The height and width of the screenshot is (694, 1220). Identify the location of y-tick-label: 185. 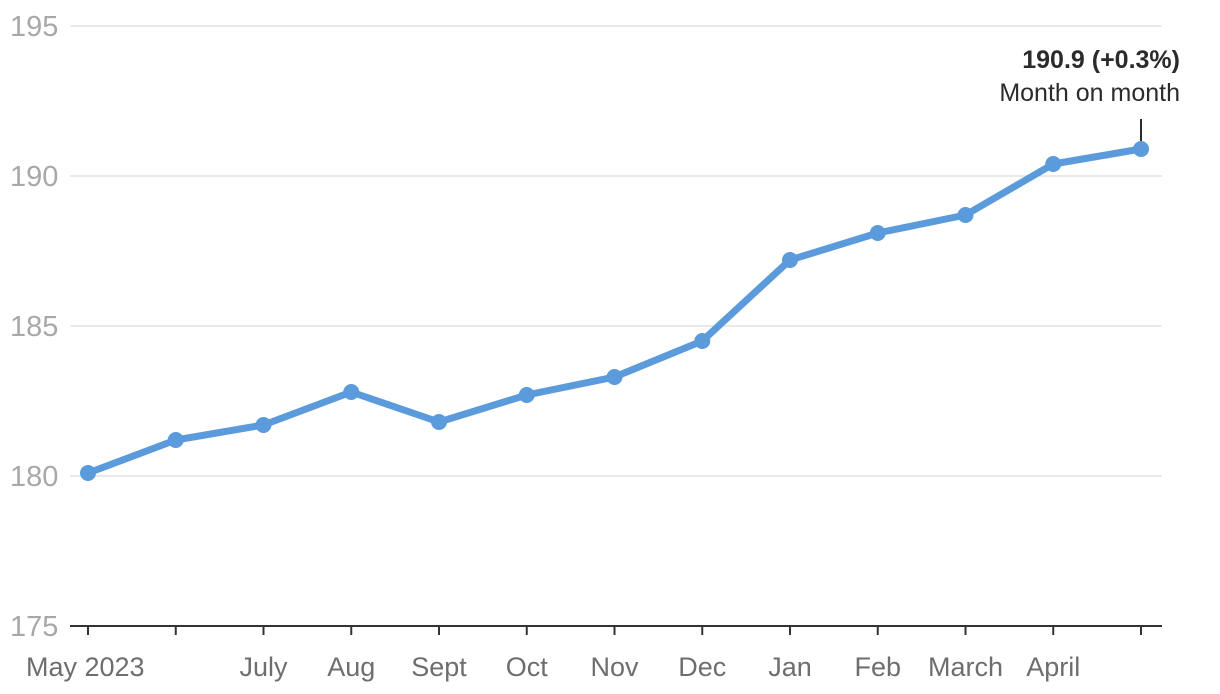
(34, 327).